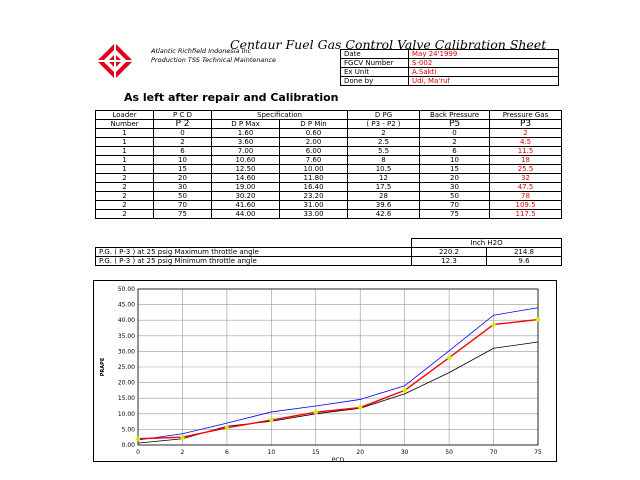 The image size is (640, 480). Describe the element at coordinates (129, 445) in the screenshot. I see `y-tick-label: 0.00` at that location.